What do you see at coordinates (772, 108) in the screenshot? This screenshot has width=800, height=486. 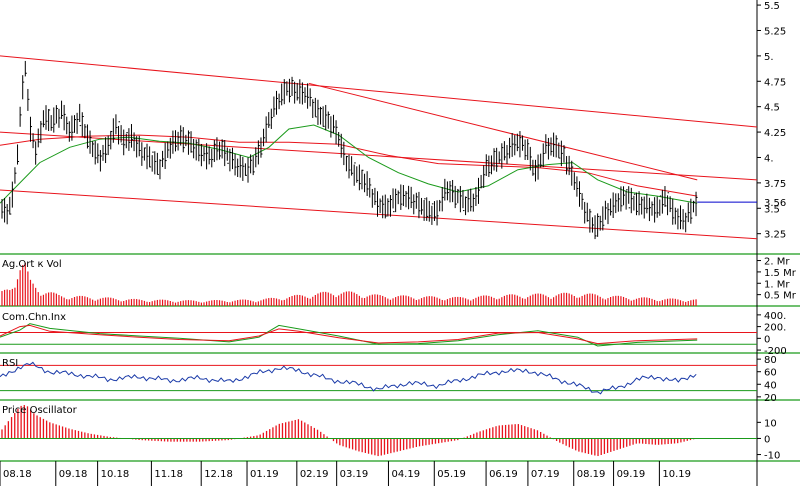 I see `price-axis-tick-label: 4.5` at bounding box center [772, 108].